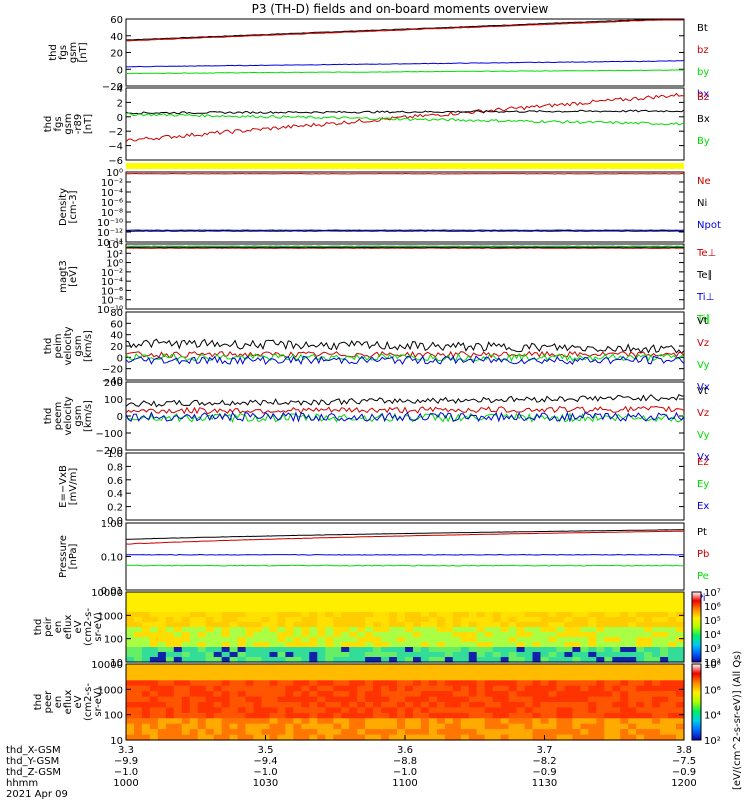  Describe the element at coordinates (684, 761) in the screenshot. I see `x-row-value: −7.5` at that location.